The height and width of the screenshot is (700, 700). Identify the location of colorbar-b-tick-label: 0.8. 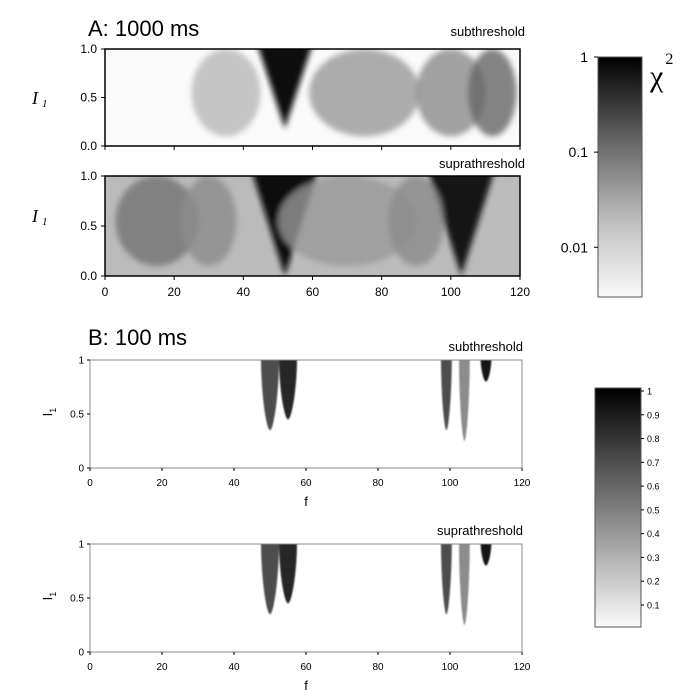
(653, 439).